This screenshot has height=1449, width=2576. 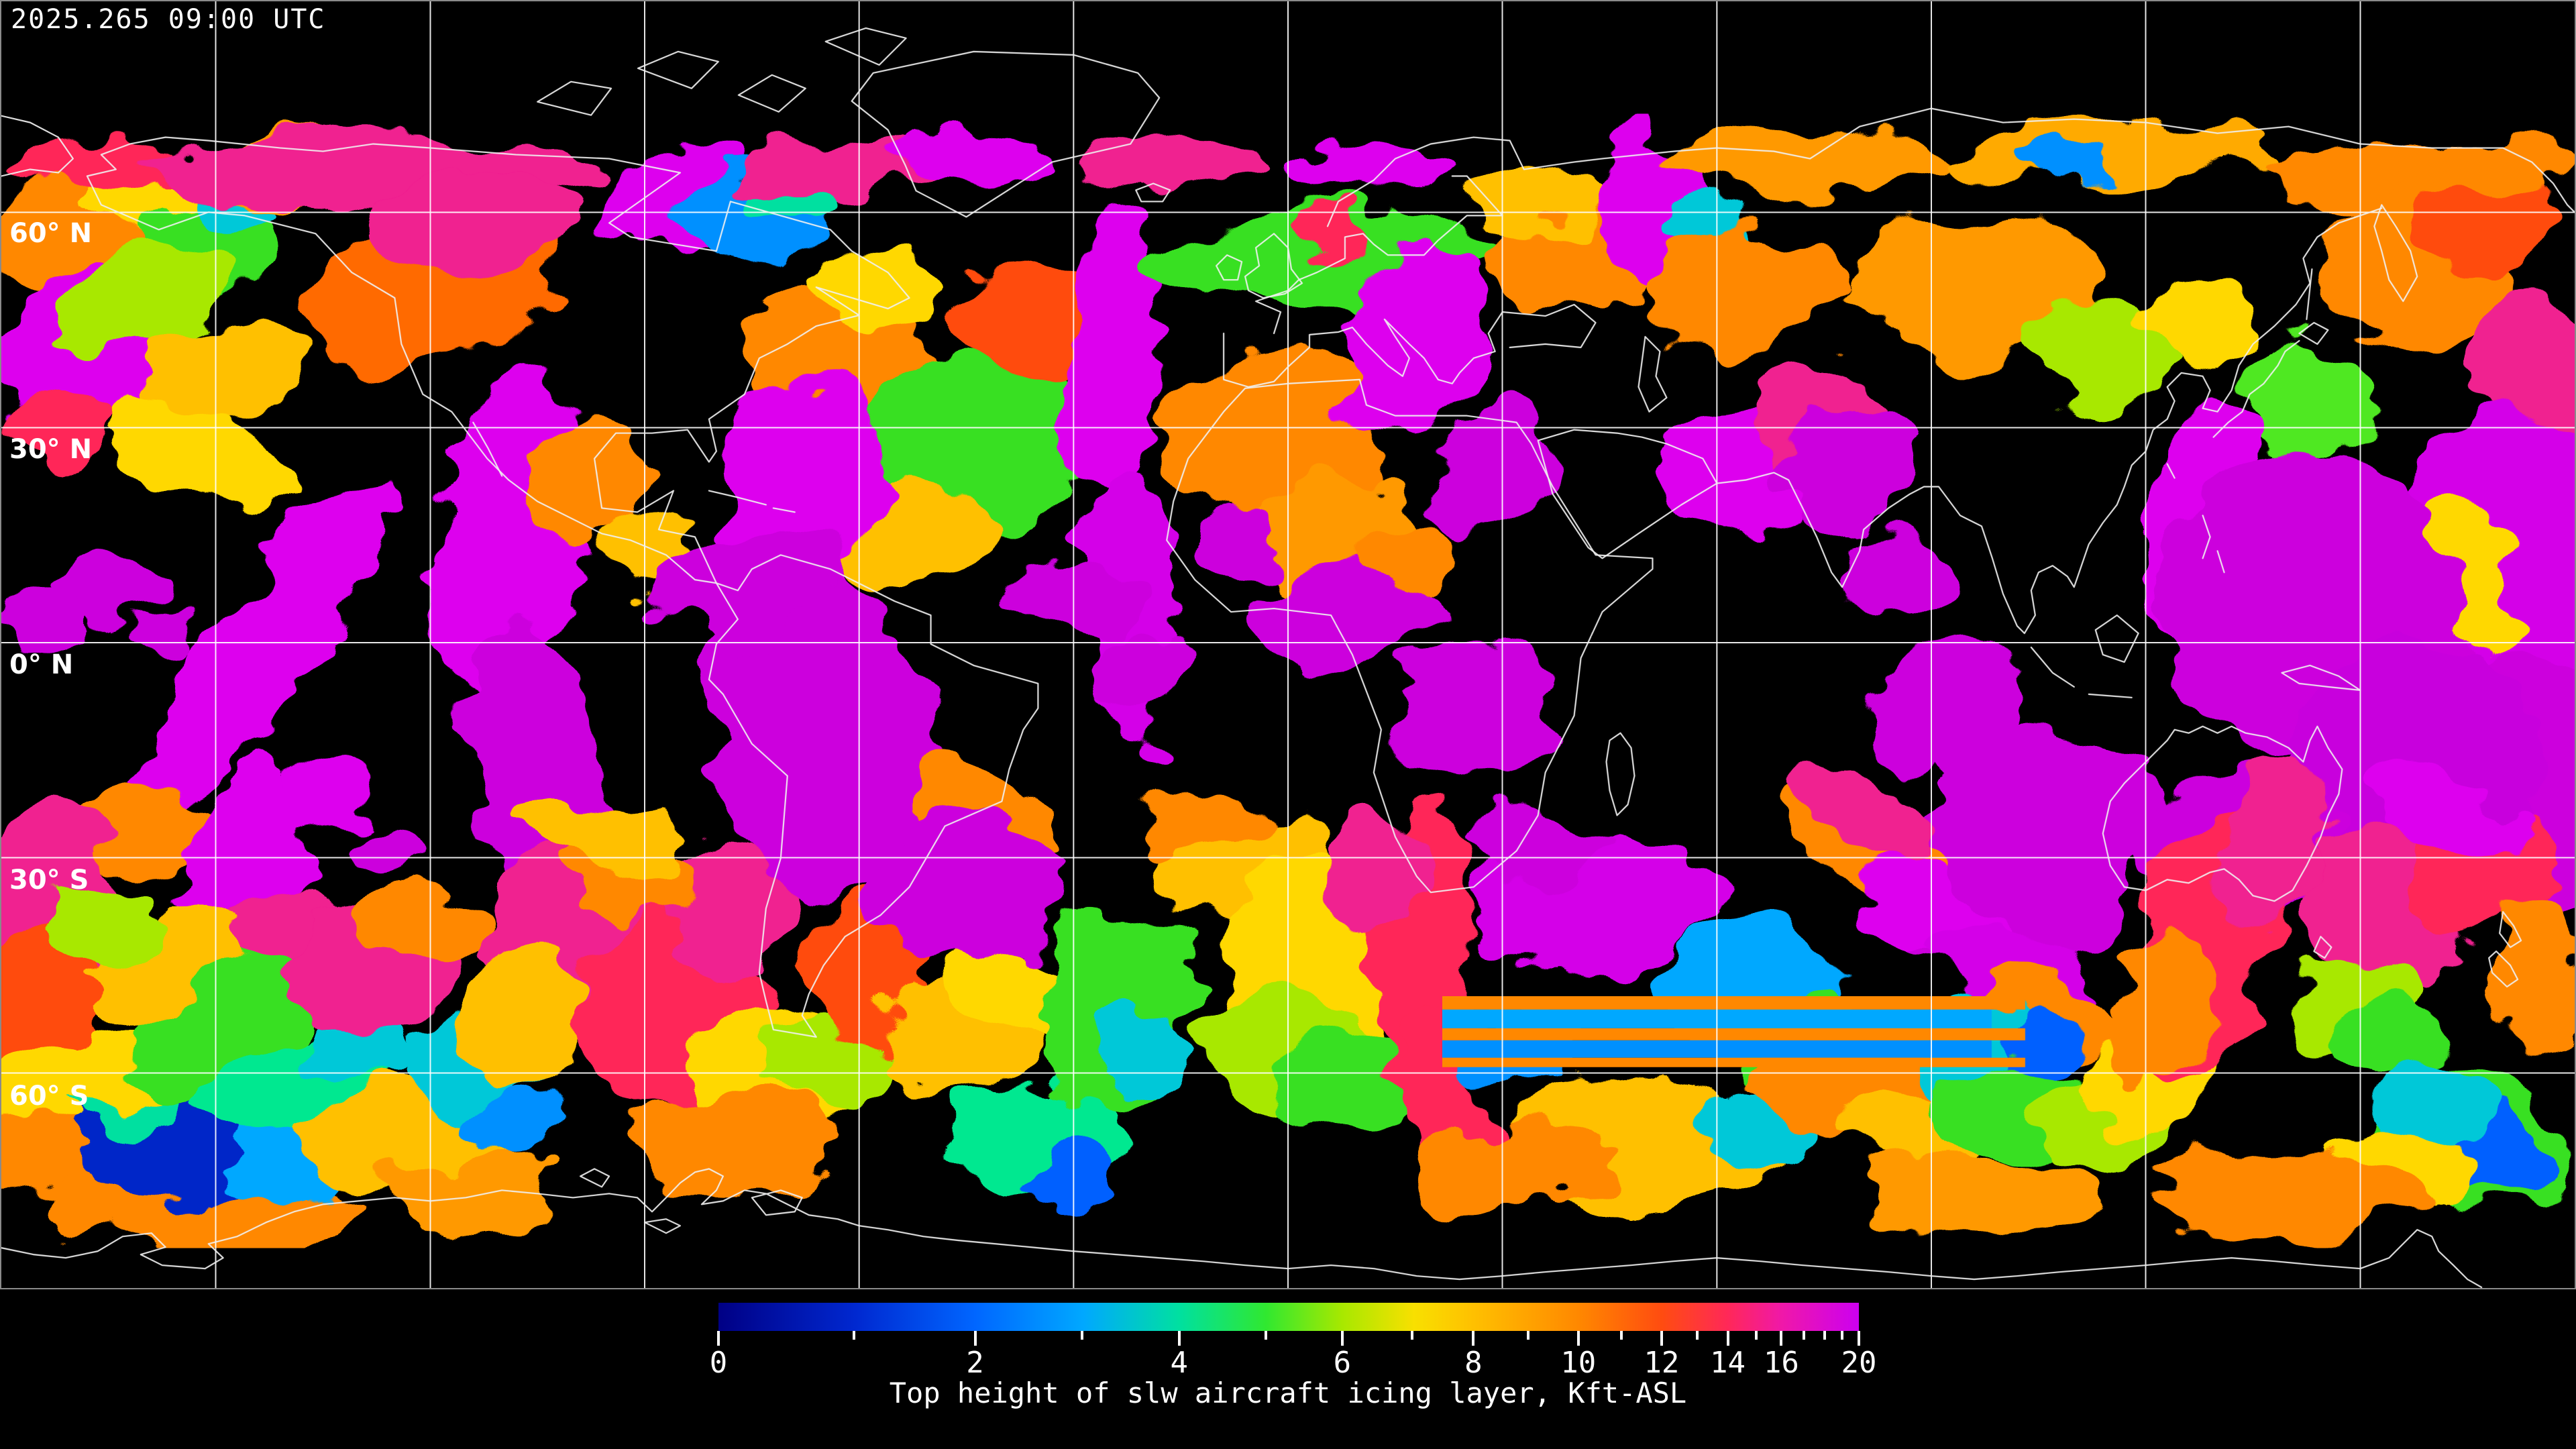 What do you see at coordinates (1410, 636) in the screenshot?
I see `coast-africa` at bounding box center [1410, 636].